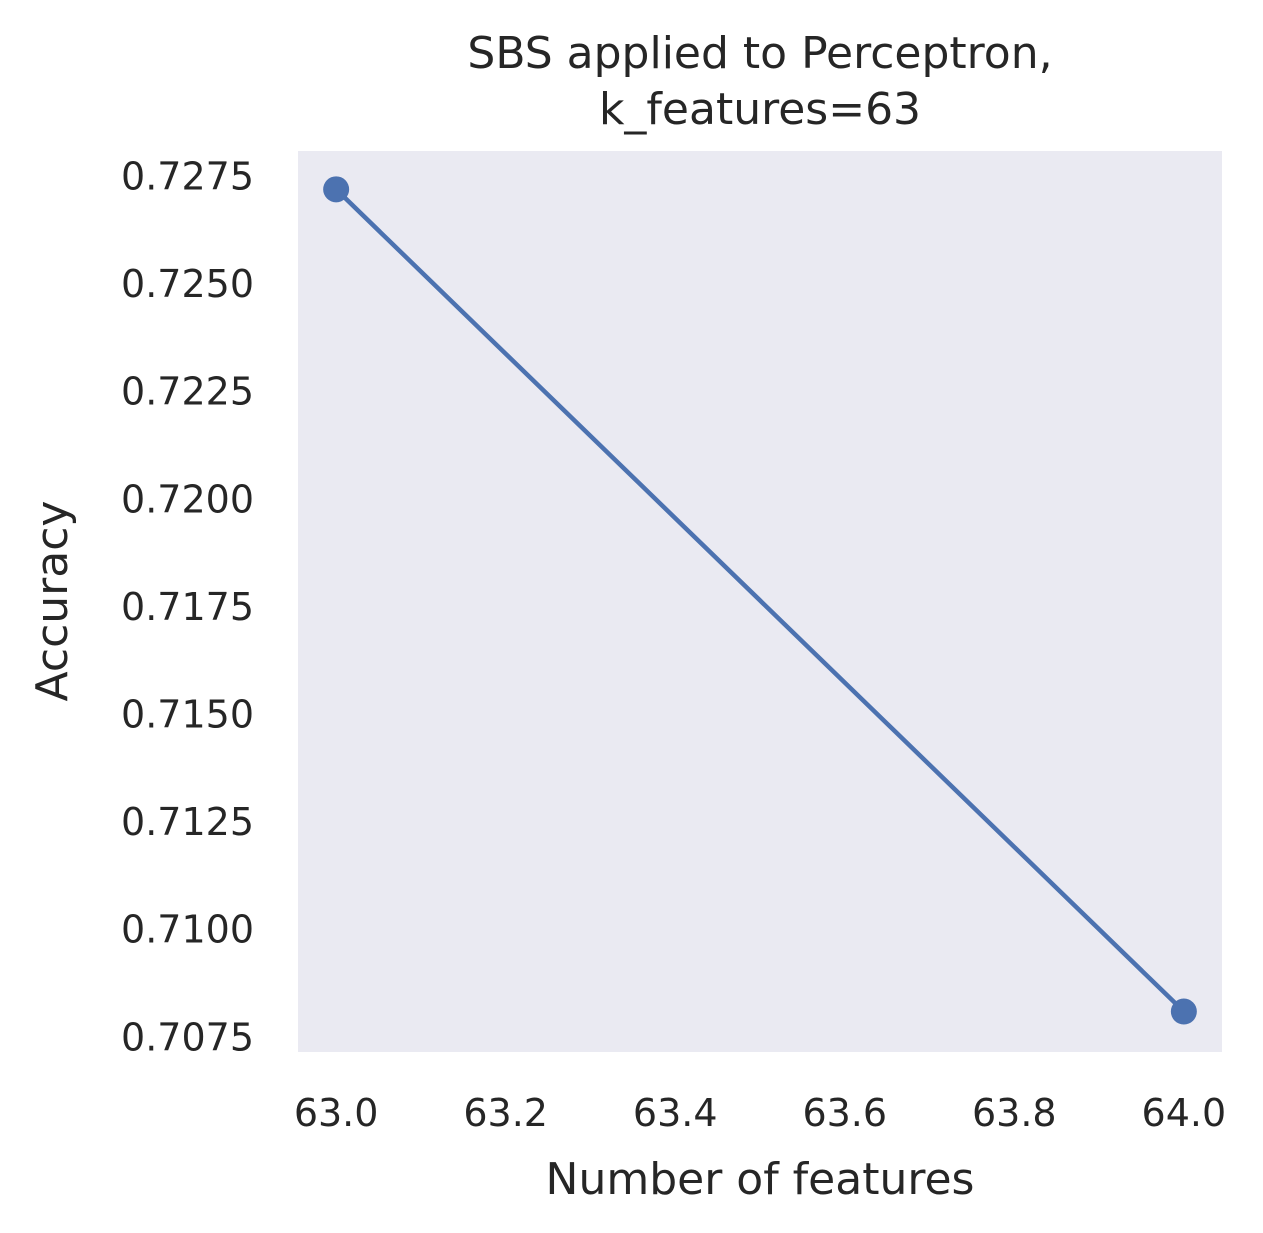 Image resolution: width=1263 pixels, height=1233 pixels. I want to click on y-tick-label: 0.7250, so click(187, 284).